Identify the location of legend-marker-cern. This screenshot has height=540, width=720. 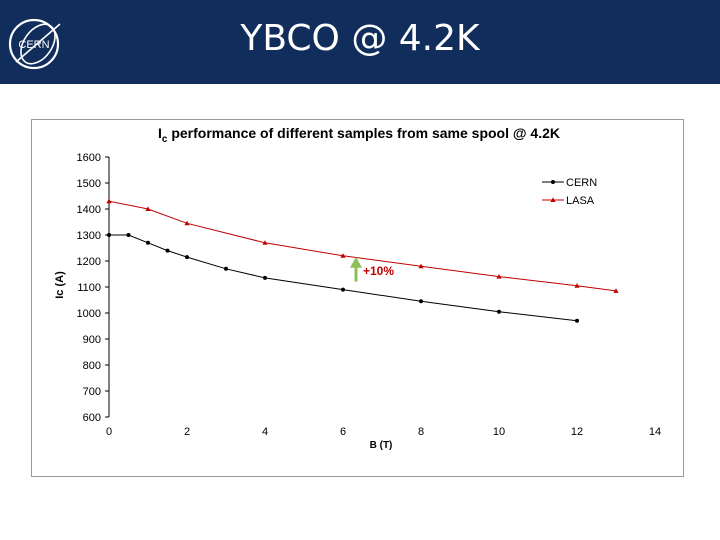
(553, 182).